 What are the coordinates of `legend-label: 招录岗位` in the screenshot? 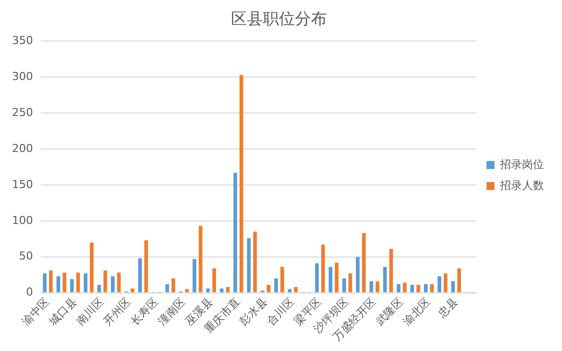 It's located at (521, 164).